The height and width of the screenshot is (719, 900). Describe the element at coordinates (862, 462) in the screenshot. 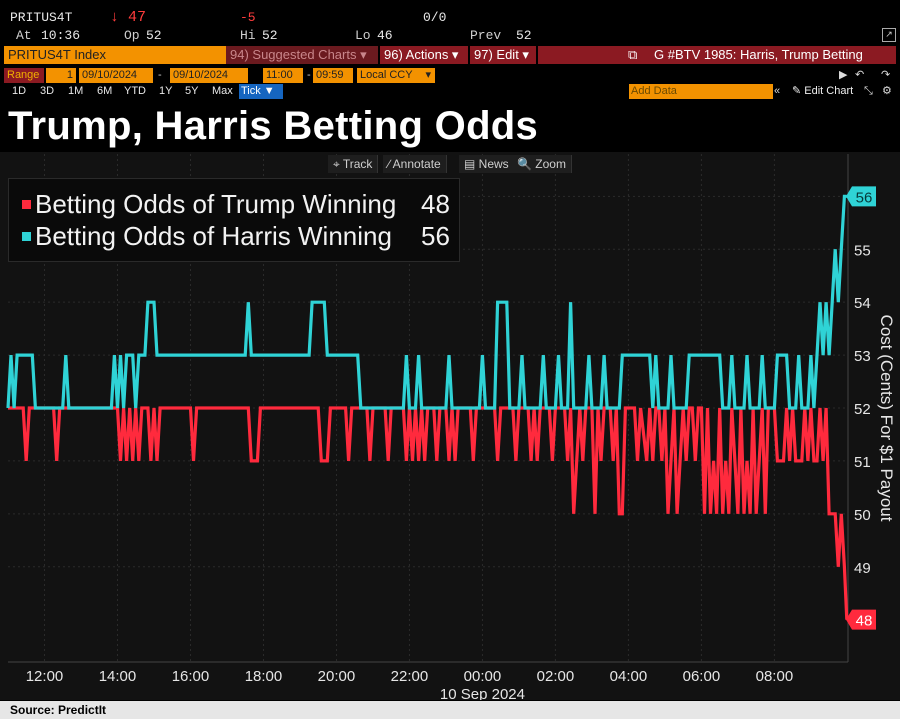

I see `y-tick-label: 51` at that location.